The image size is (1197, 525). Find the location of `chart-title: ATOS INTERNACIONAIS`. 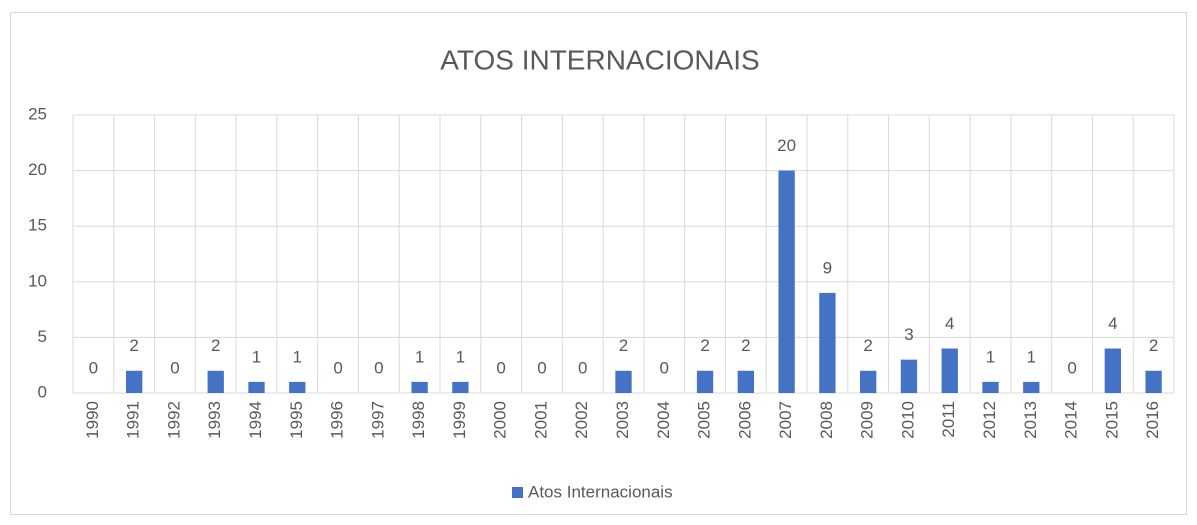

chart-title: ATOS INTERNACIONAIS is located at coordinates (599, 59).